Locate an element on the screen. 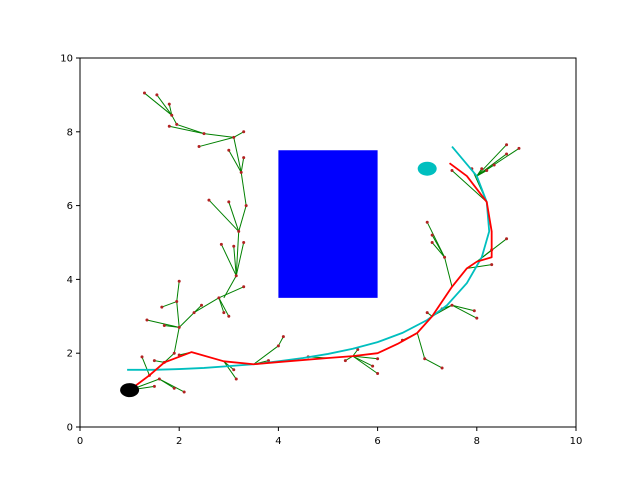  y-tick-label: 2 is located at coordinates (70, 354).